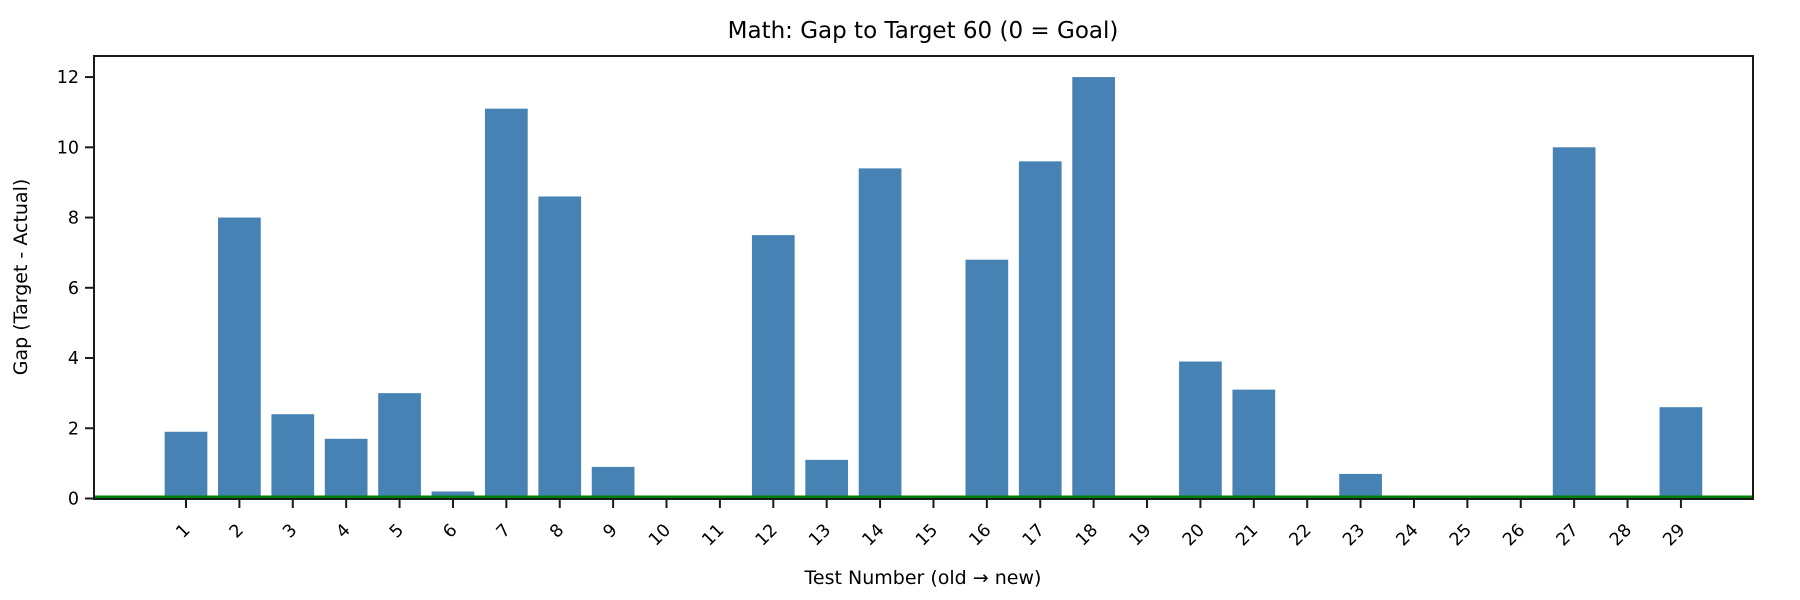 The height and width of the screenshot is (600, 1800). Describe the element at coordinates (714, 535) in the screenshot. I see `x-tick-label-11: 11` at that location.